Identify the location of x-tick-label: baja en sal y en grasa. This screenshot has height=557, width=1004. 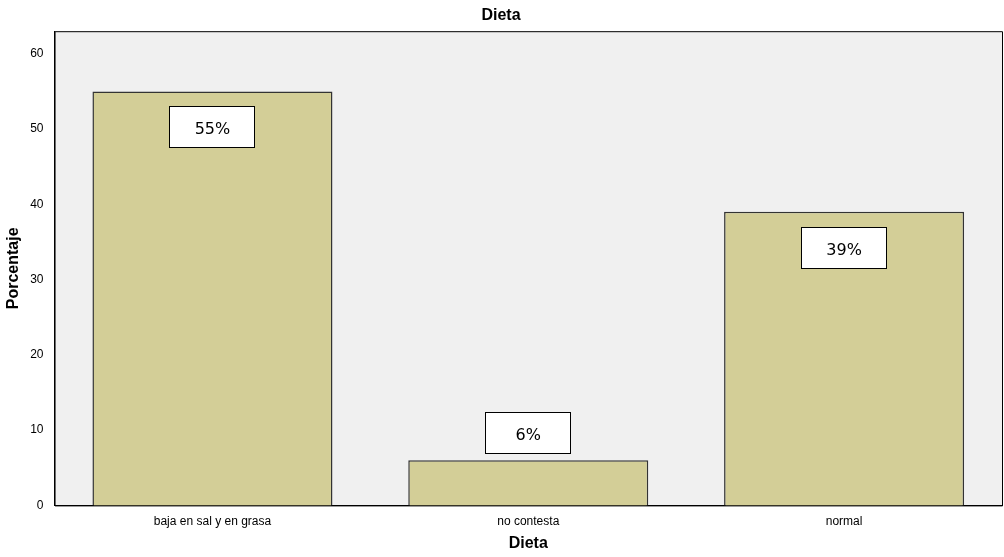
(212, 520).